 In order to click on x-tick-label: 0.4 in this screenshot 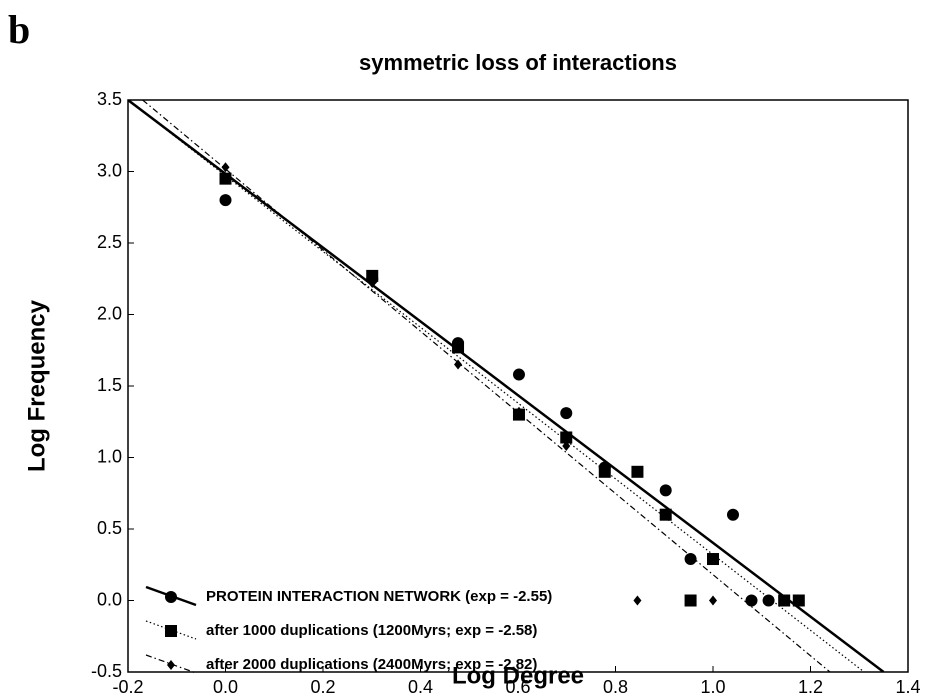, I will do `click(420, 686)`.